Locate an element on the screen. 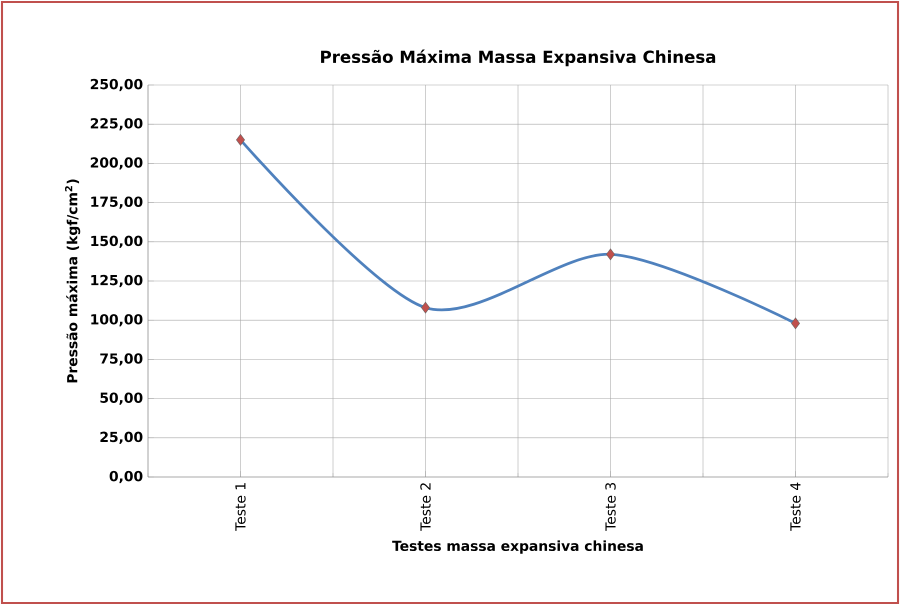  x-tick-label: Teste 2 is located at coordinates (425, 507).